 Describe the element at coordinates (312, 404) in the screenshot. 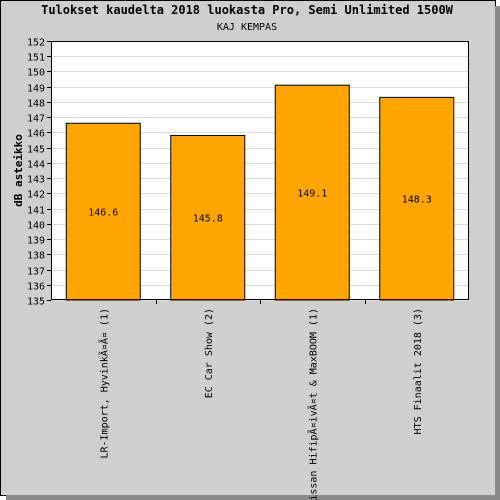

I see `x-category-label: Nissan HifipÃ¤ivÃ¤t & MaxBOOM (1)` at that location.